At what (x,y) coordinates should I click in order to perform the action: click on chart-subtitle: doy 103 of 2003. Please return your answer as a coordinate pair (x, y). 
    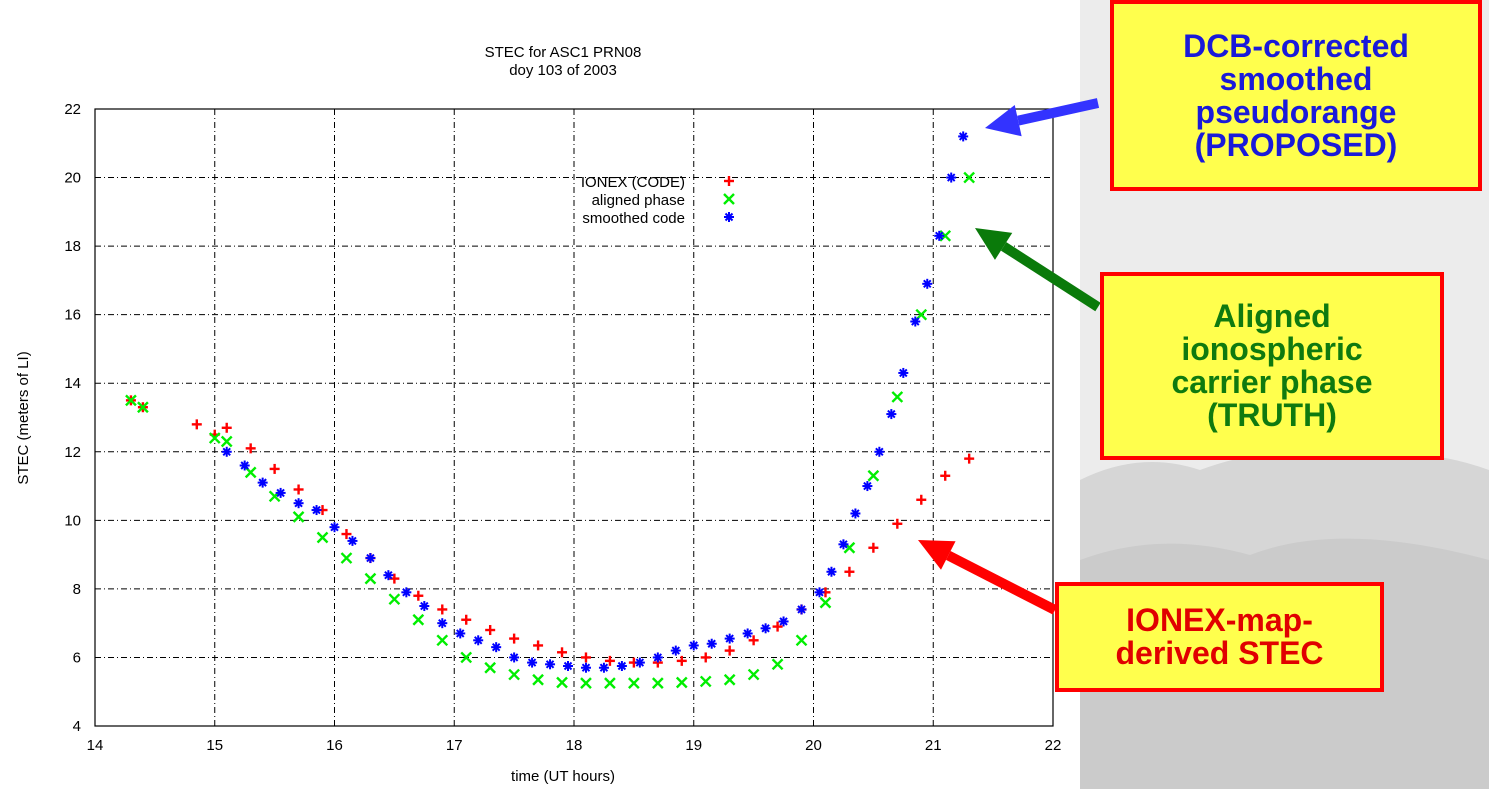
    Looking at the image, I should click on (563, 70).